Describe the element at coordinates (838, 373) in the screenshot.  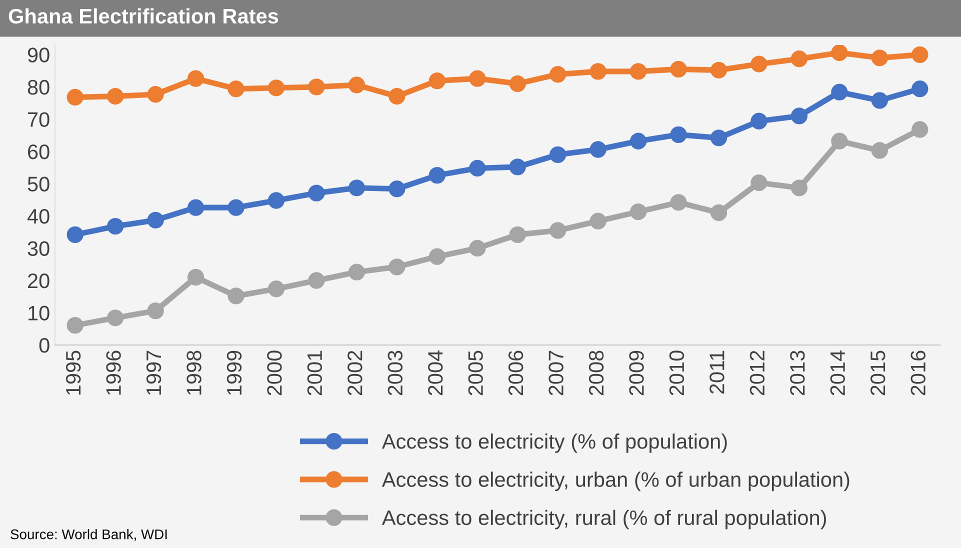
I see `x-tick-label: 2014` at that location.